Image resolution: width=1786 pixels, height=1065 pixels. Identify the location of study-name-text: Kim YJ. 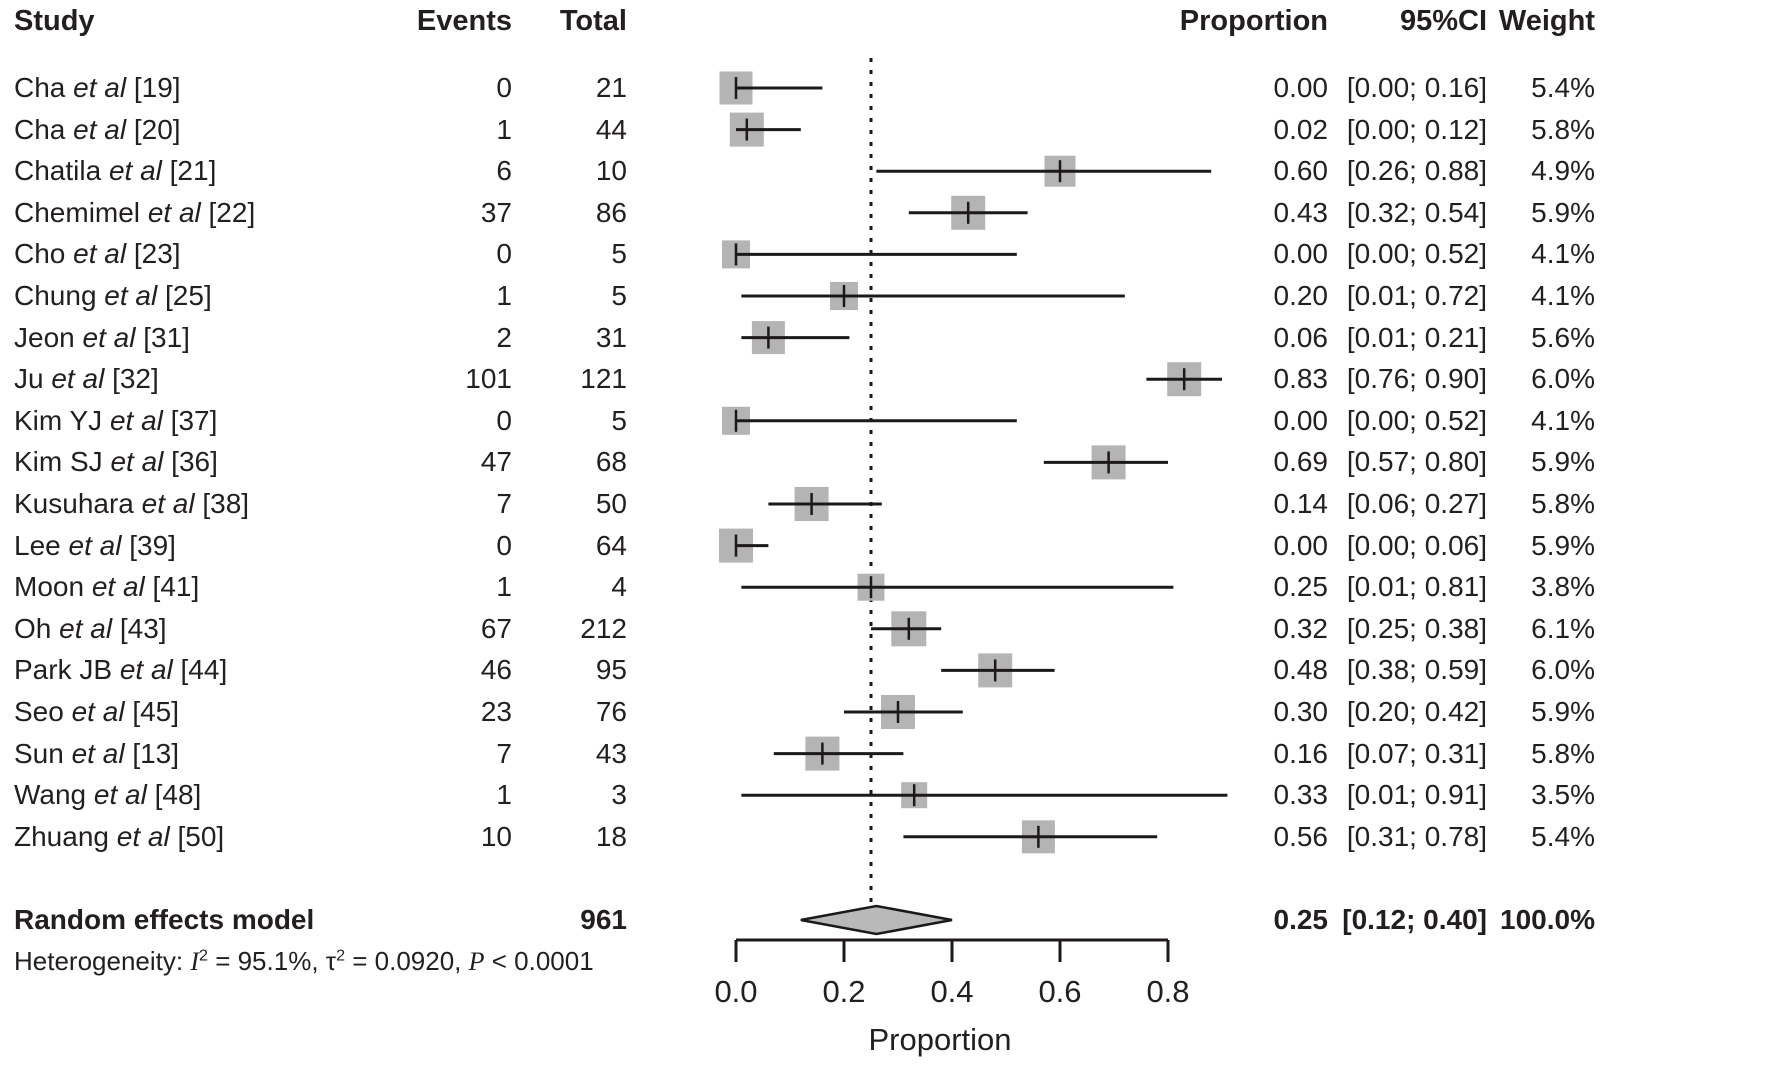
(62, 420).